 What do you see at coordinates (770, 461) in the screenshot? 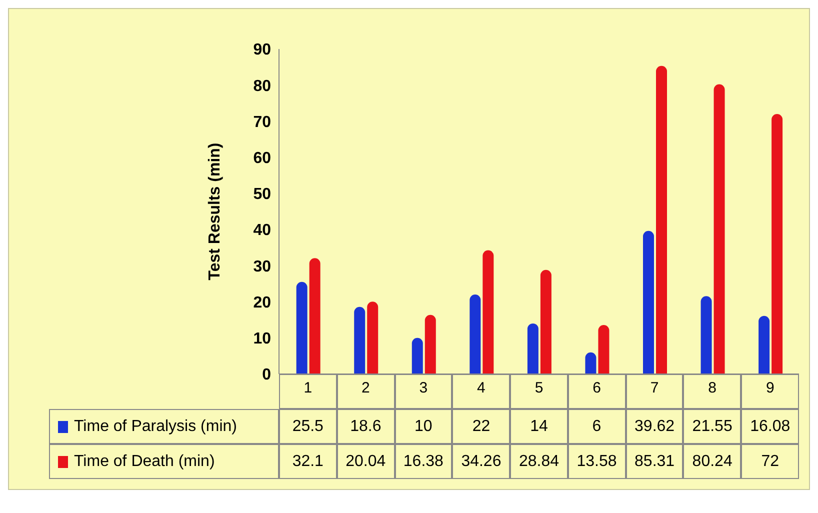
I see `data-label: 72` at bounding box center [770, 461].